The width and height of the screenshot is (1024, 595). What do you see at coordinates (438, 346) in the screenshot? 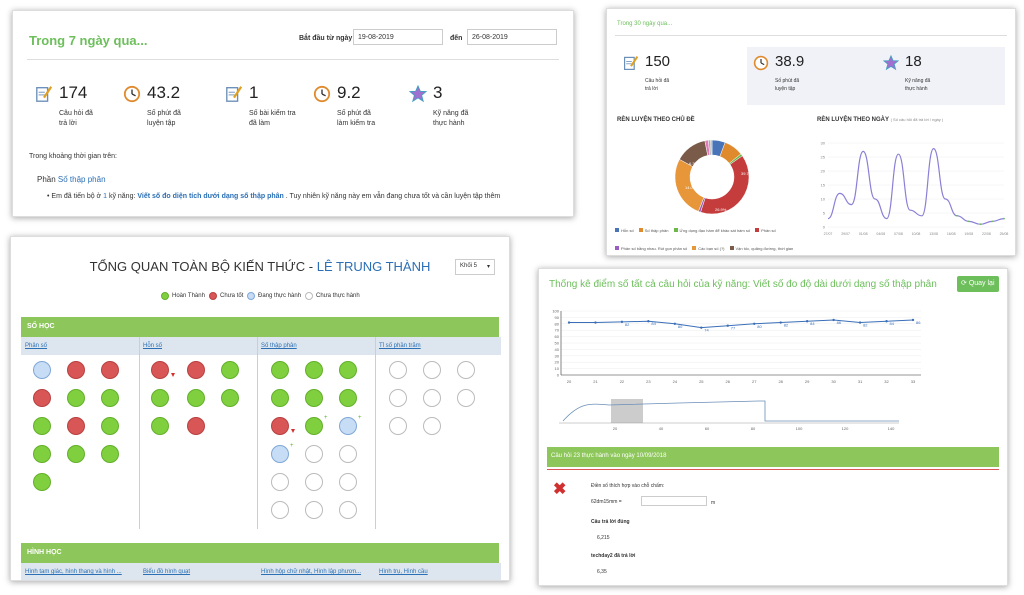
I see `col-percentages: Tỉ số phần trăm` at bounding box center [438, 346].